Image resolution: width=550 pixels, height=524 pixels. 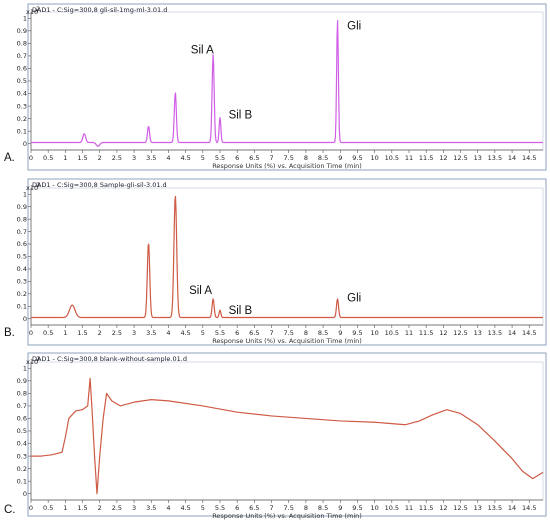 What do you see at coordinates (22, 81) in the screenshot?
I see `y-tick-label: 0.5` at bounding box center [22, 81].